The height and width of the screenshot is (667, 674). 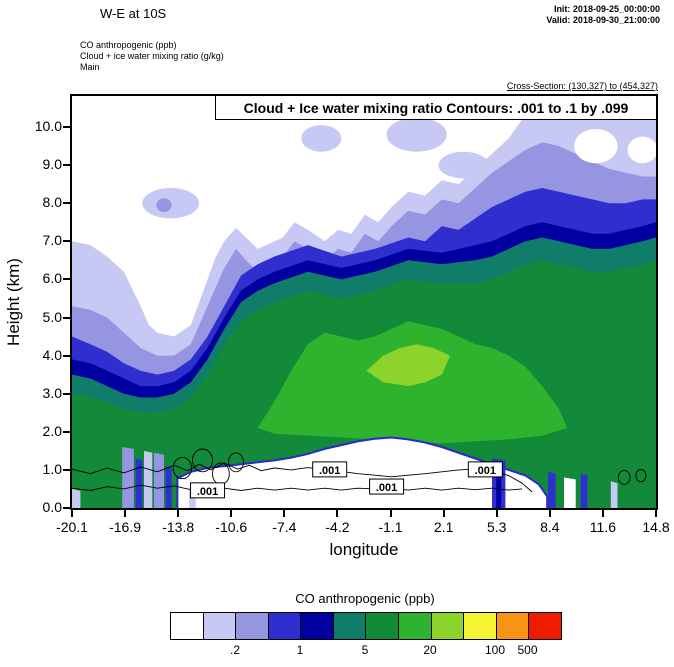 What do you see at coordinates (430, 650) in the screenshot?
I see `colorbar-tick-label: 20` at bounding box center [430, 650].